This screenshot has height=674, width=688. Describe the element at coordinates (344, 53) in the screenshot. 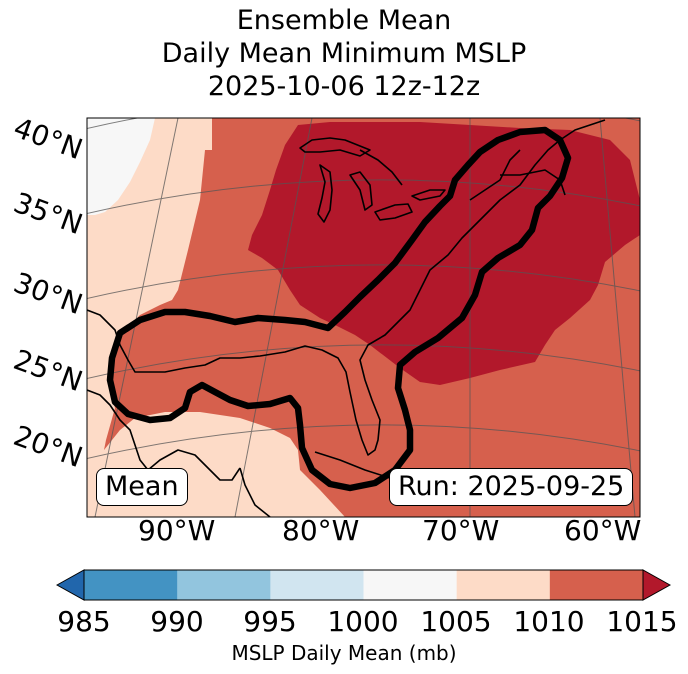

I see `chart-title-line-2: Daily Mean Minimum MSLP` at that location.